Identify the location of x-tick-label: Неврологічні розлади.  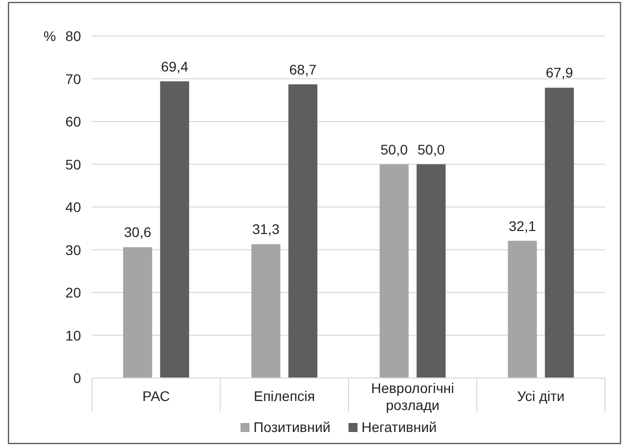
(412, 396).